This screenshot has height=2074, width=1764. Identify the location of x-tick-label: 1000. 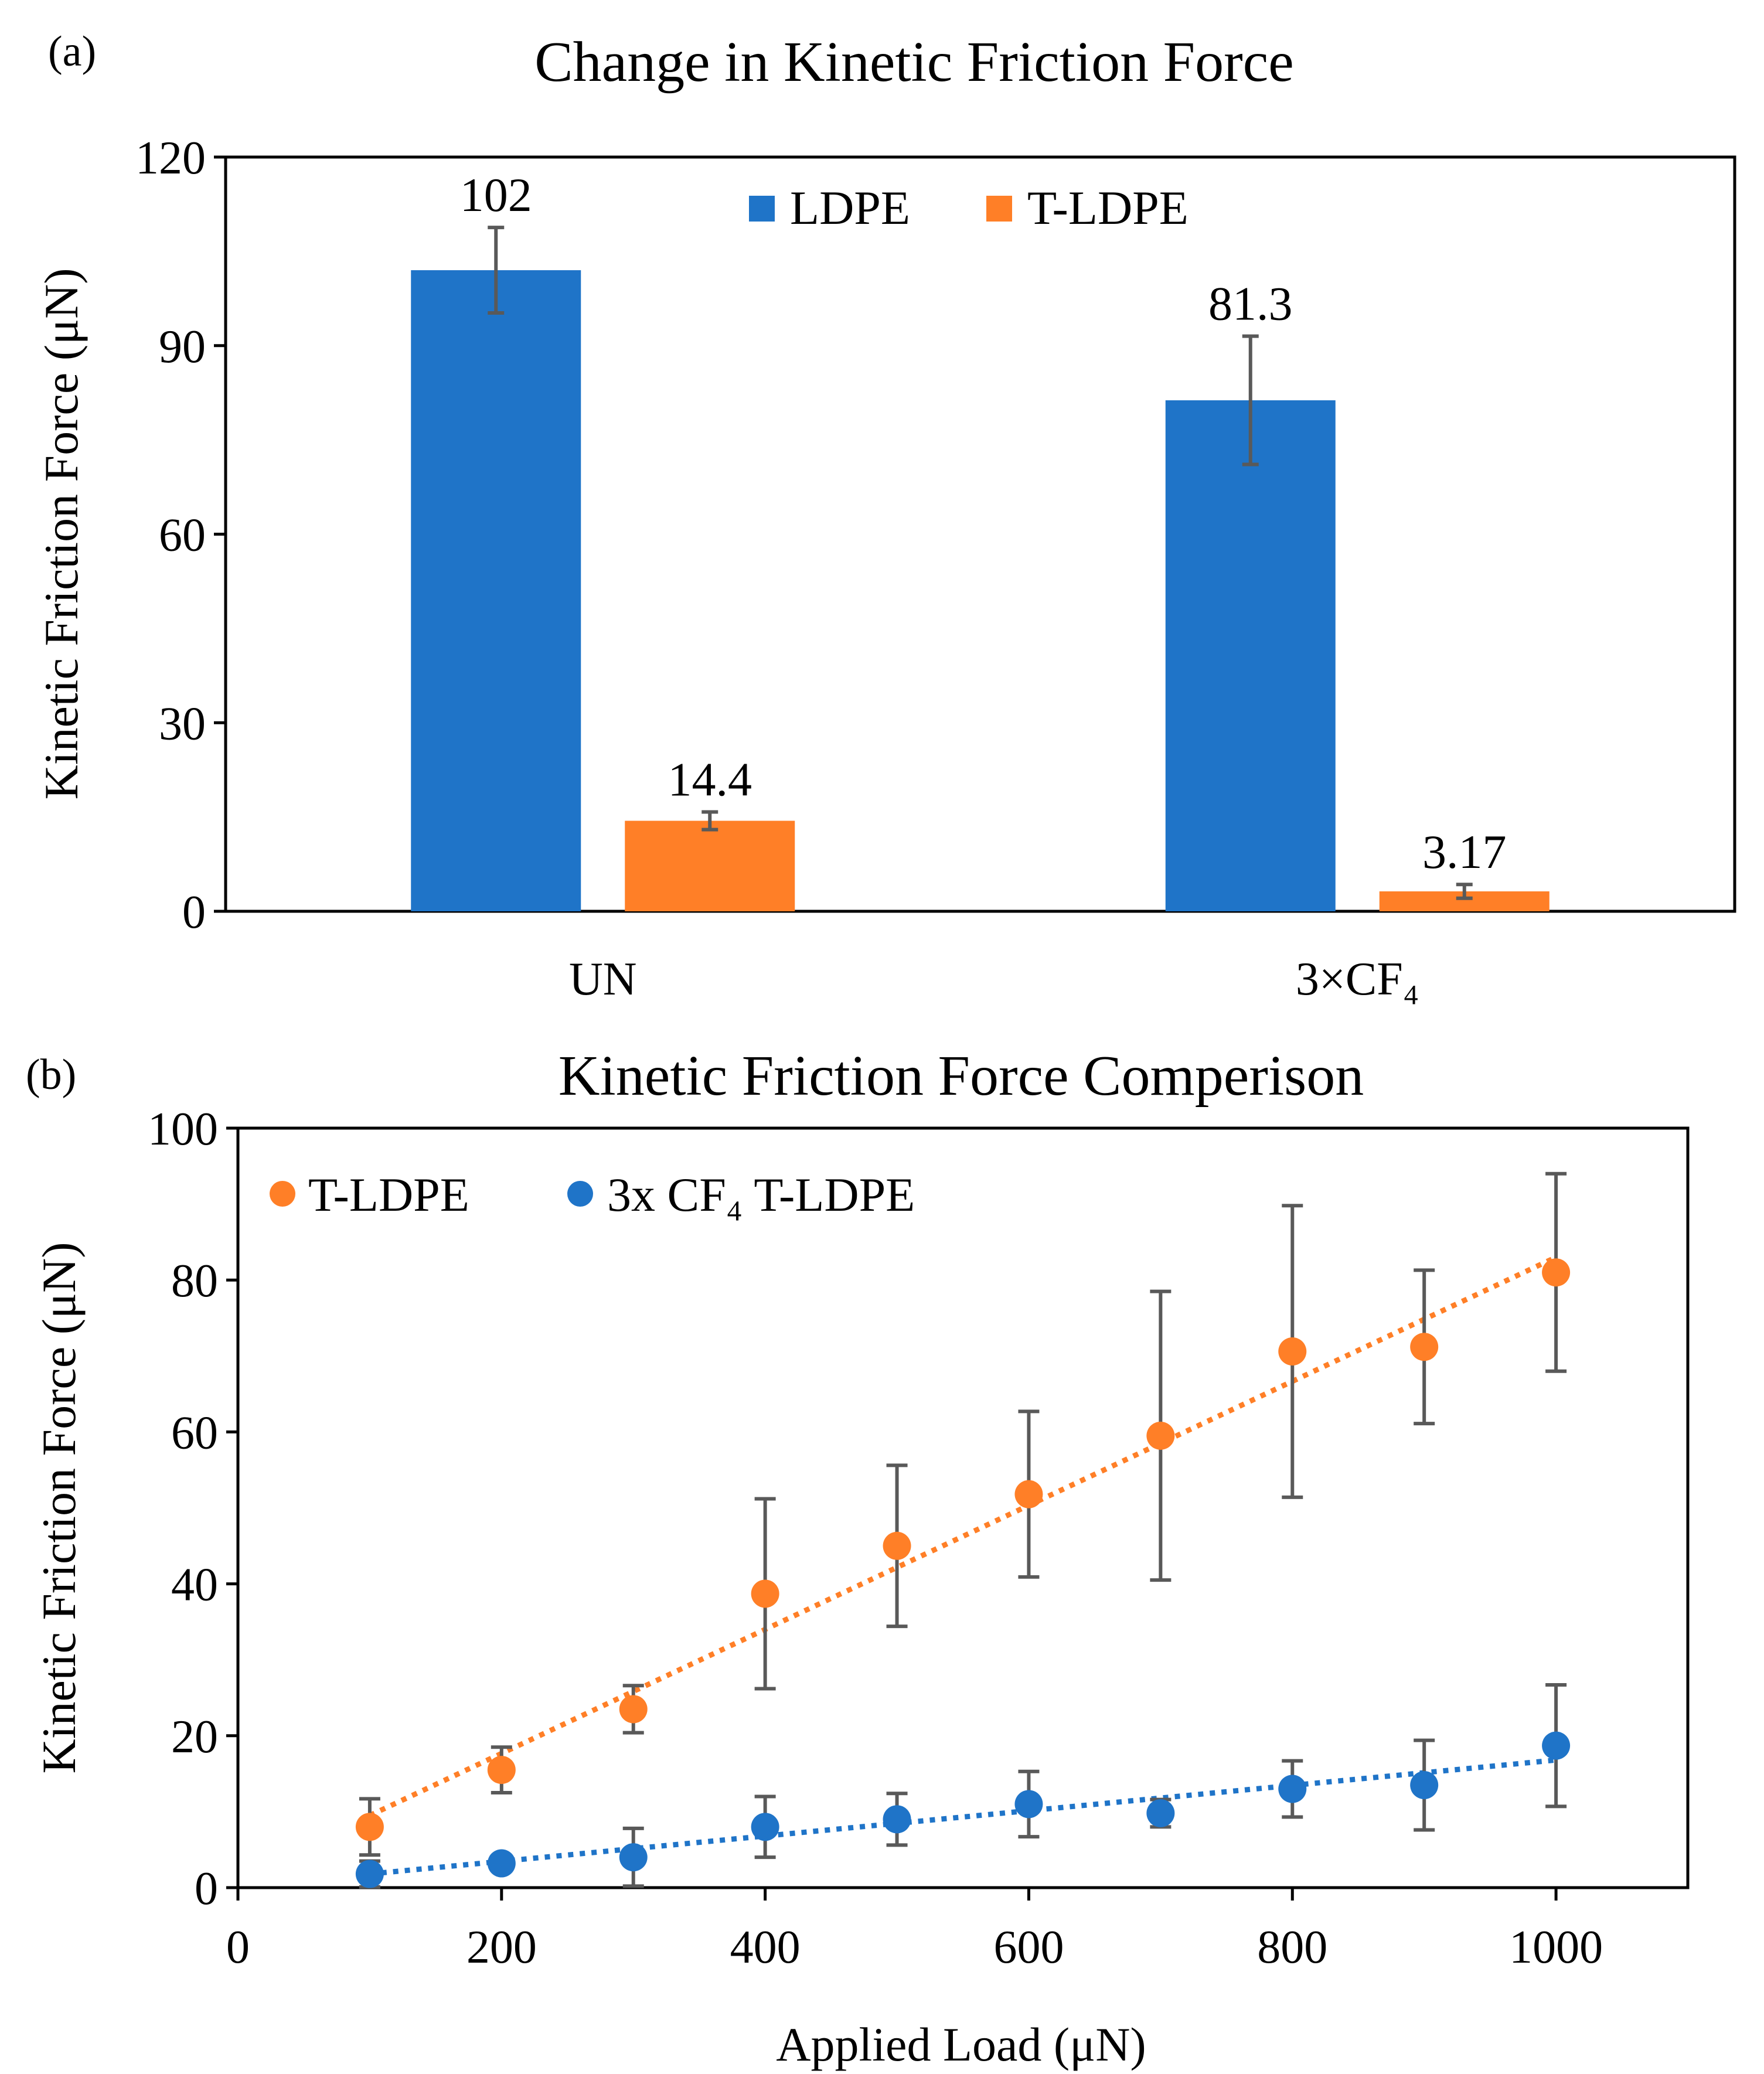
(1556, 1947).